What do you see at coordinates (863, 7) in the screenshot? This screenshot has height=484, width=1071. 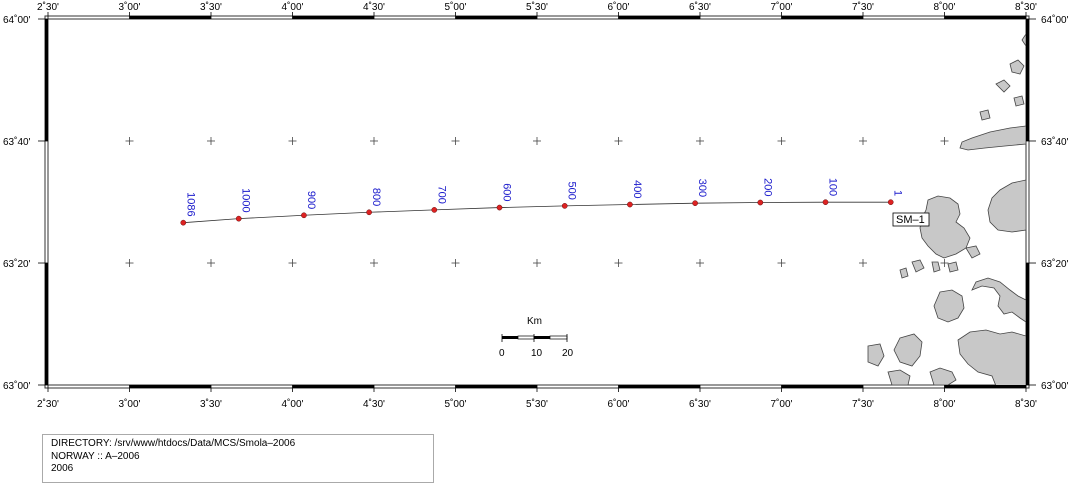 I see `lon-label-top: 7˚30'` at bounding box center [863, 7].